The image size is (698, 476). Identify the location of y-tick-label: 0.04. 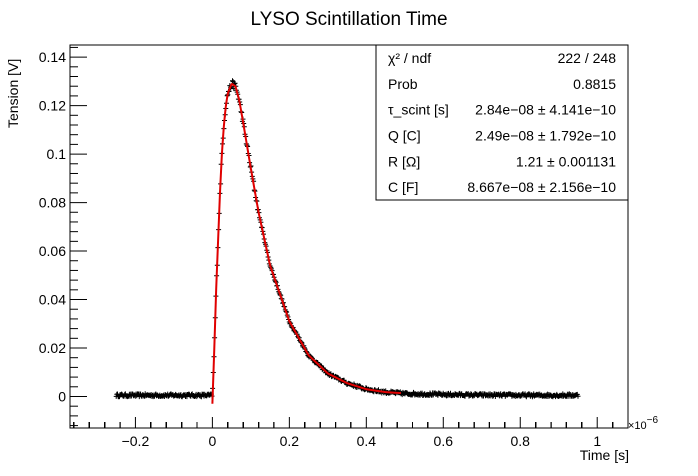
(52, 300).